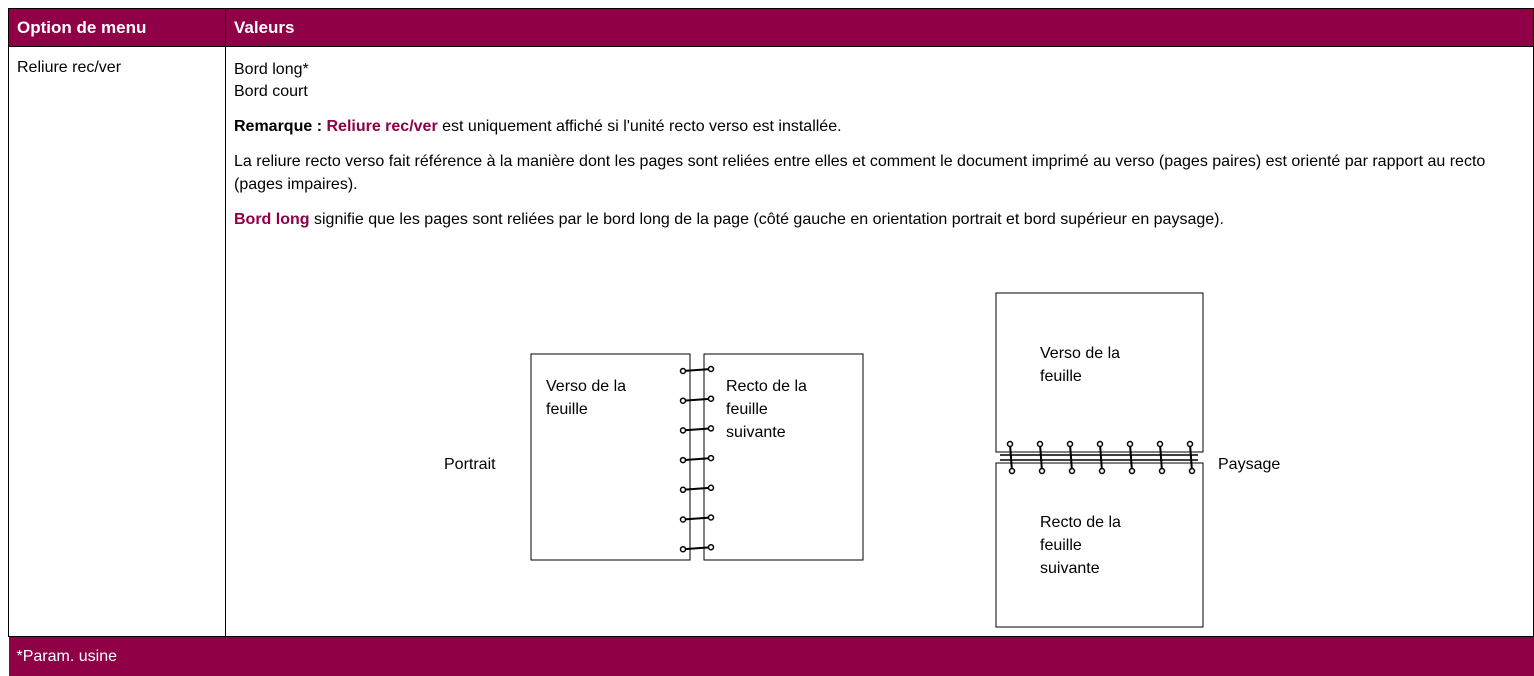 The image size is (1534, 676). What do you see at coordinates (470, 464) in the screenshot?
I see `portrait-label: Portrait` at bounding box center [470, 464].